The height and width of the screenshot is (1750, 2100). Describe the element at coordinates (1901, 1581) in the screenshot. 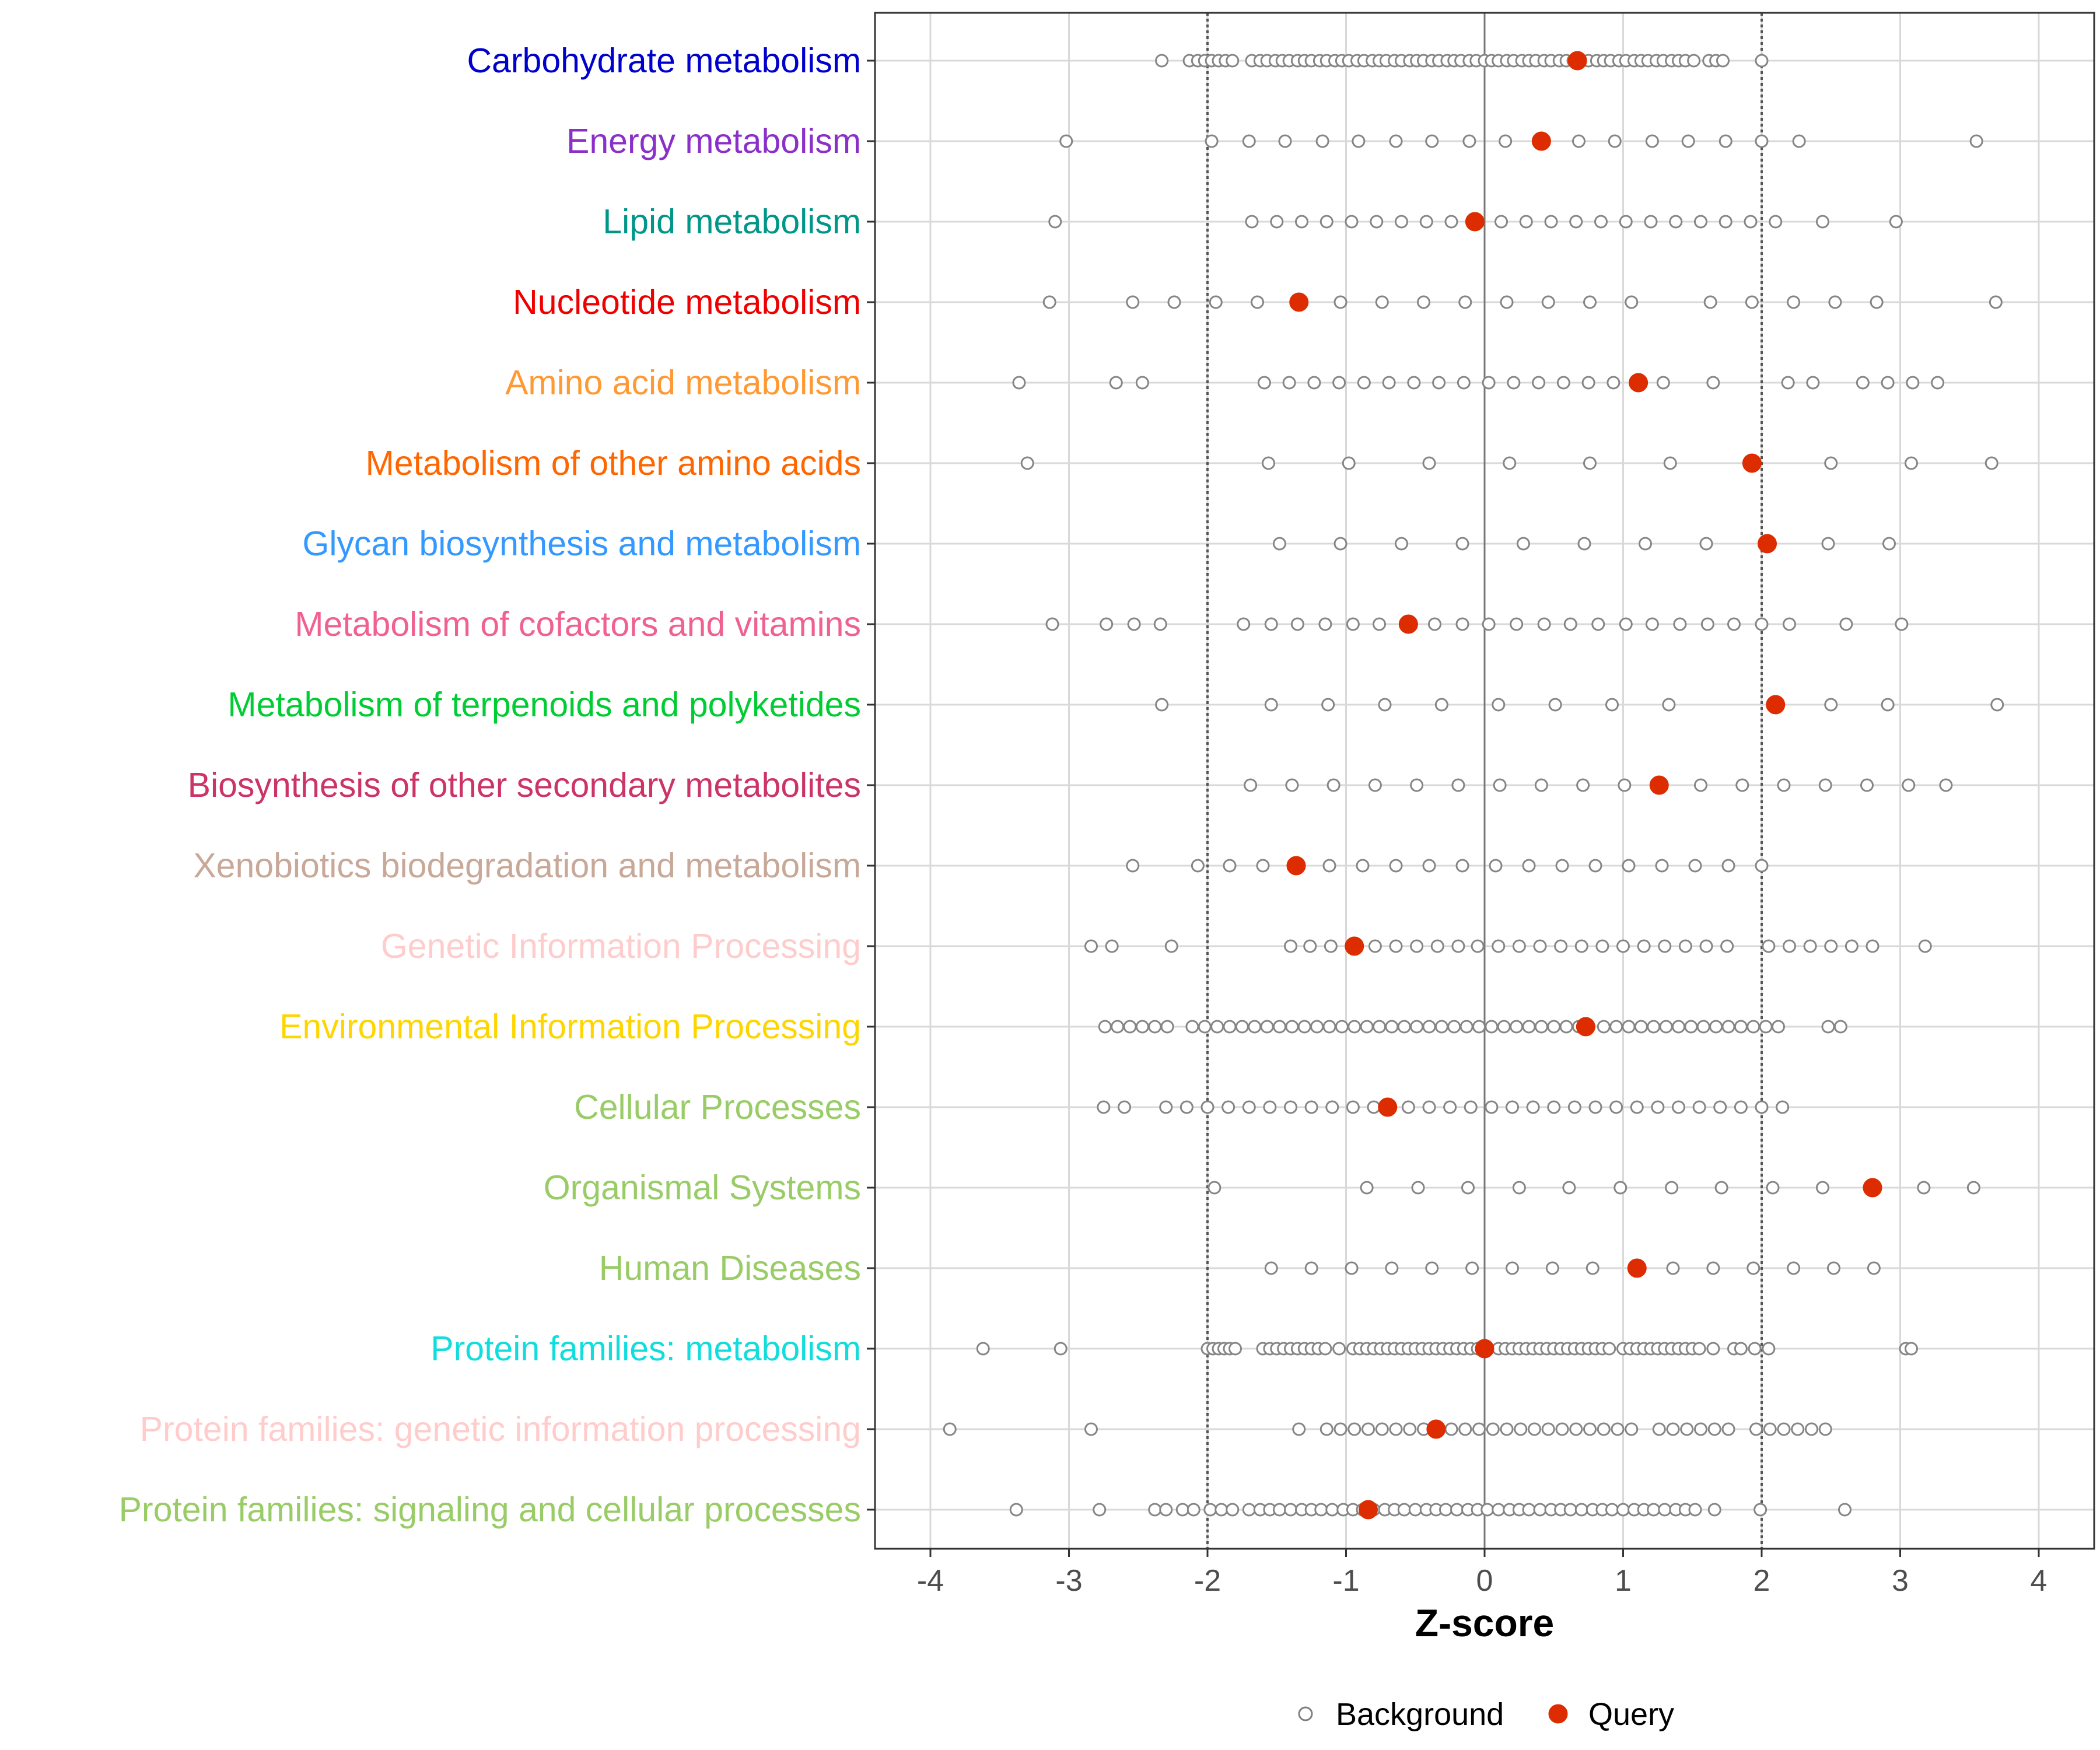

I see `x-tick-label: 3` at that location.